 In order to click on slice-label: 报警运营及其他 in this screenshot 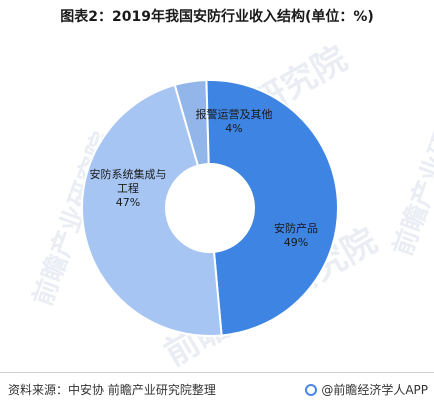, I will do `click(234, 114)`.